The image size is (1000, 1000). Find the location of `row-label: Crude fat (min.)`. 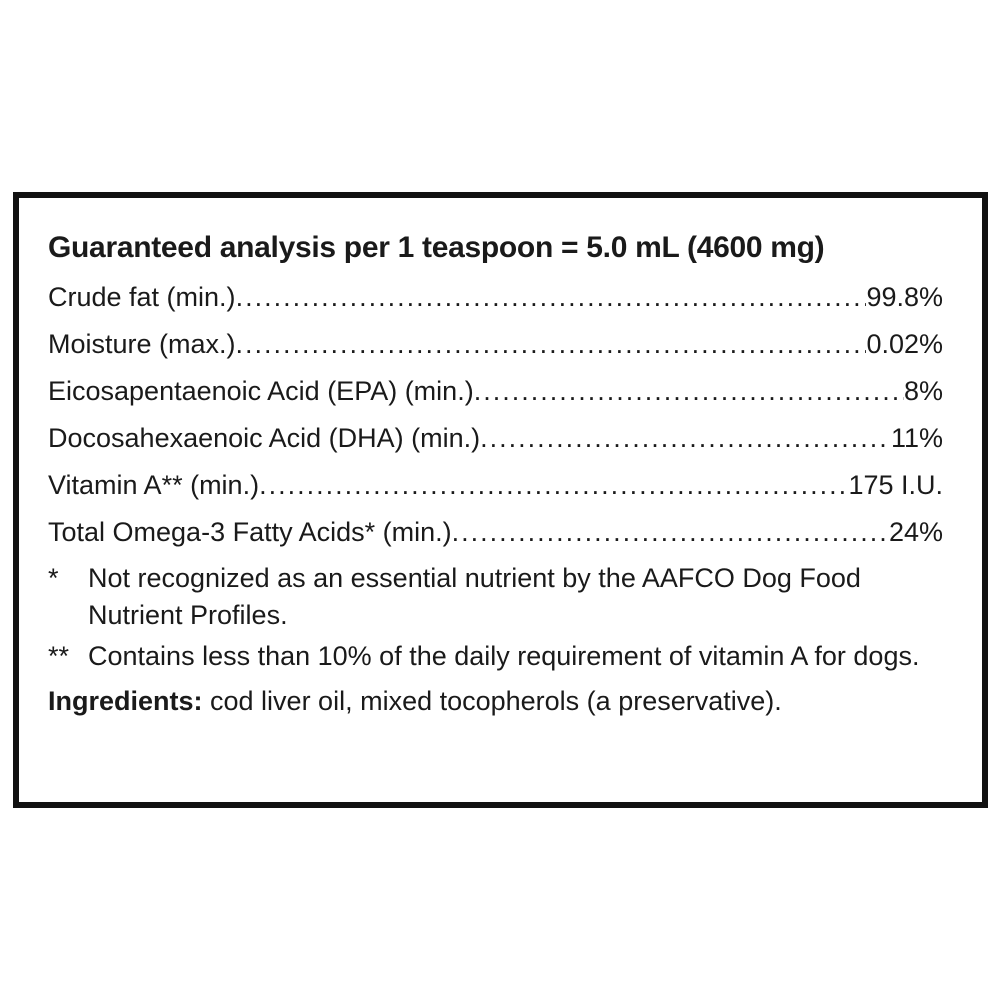

row-label: Crude fat (min.) is located at coordinates (142, 297).